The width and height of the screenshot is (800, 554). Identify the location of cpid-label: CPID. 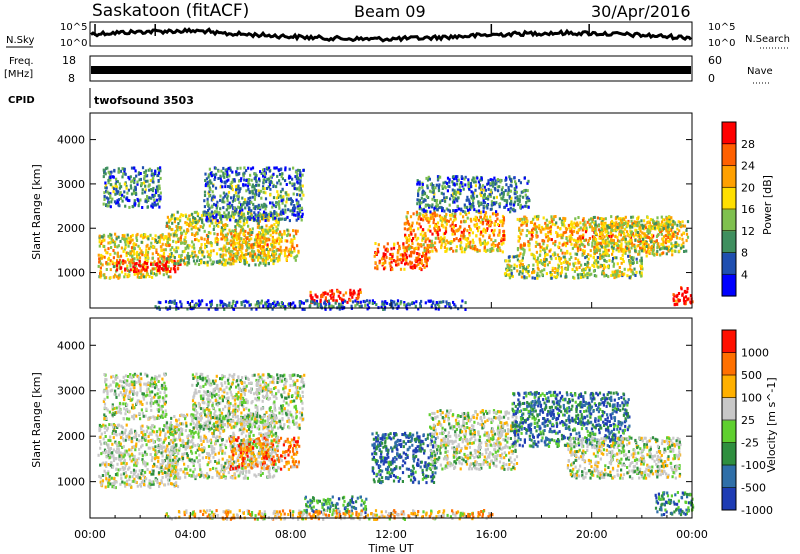
(21, 100).